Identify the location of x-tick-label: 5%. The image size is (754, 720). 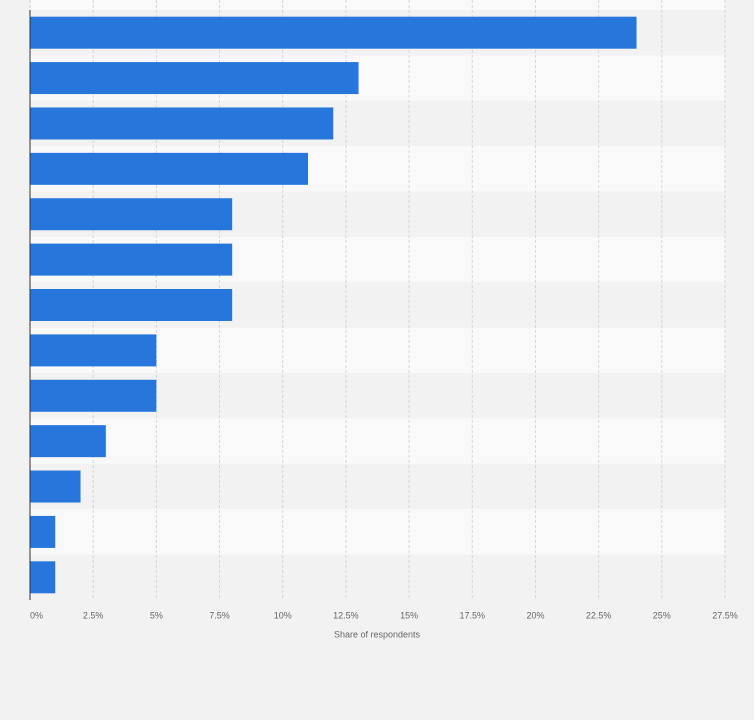
(156, 615).